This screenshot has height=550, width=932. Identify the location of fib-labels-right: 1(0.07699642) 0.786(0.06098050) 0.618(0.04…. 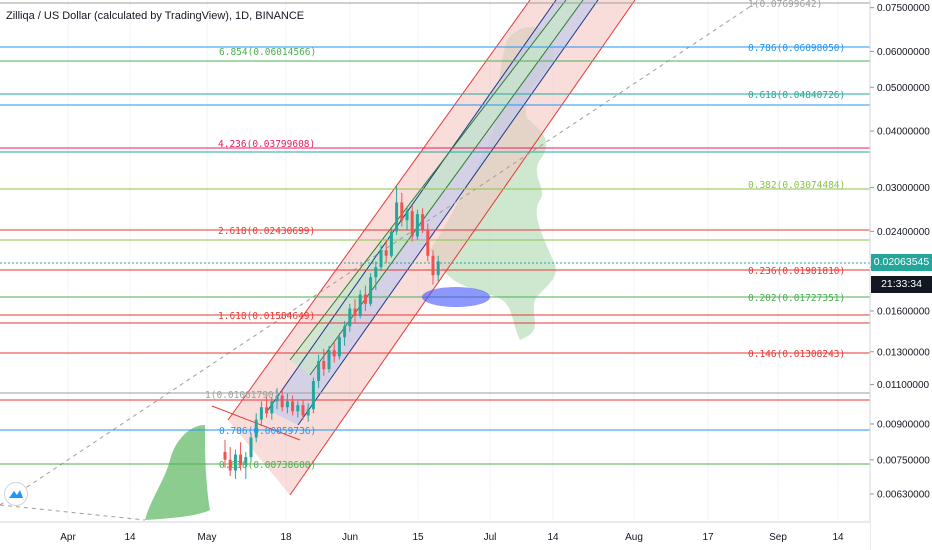
(796, 180).